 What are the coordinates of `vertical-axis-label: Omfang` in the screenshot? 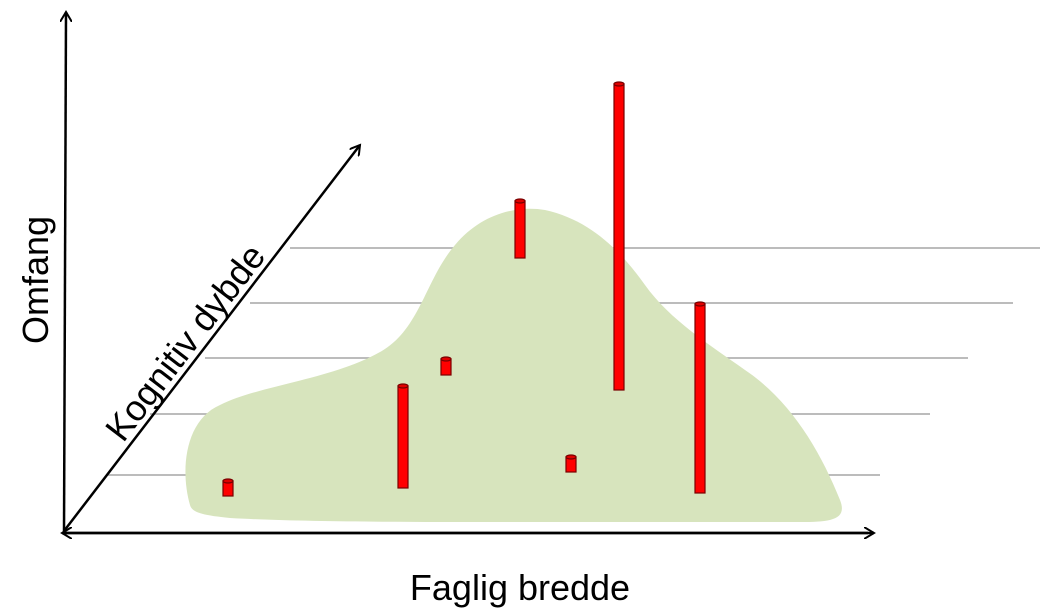 It's located at (35, 280).